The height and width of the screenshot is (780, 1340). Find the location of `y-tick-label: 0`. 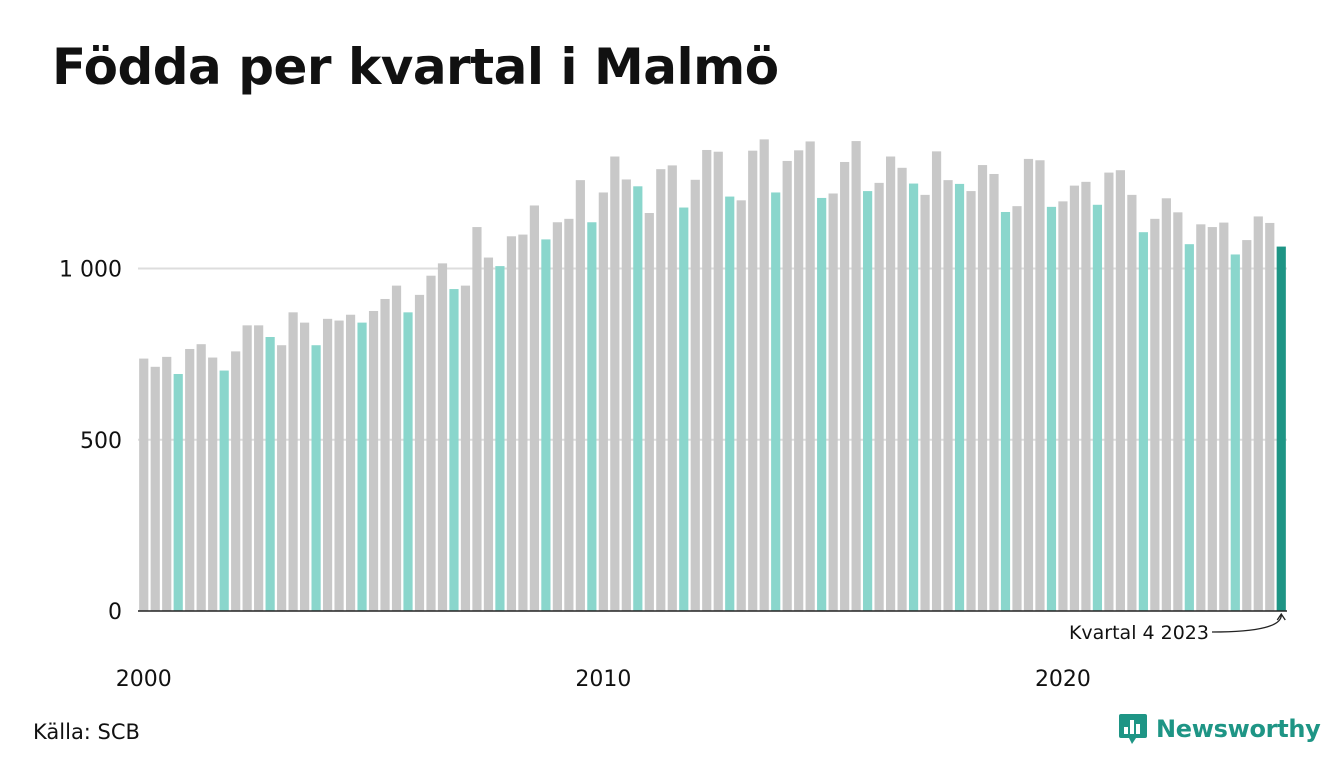

y-tick-label: 0 is located at coordinates (115, 612).